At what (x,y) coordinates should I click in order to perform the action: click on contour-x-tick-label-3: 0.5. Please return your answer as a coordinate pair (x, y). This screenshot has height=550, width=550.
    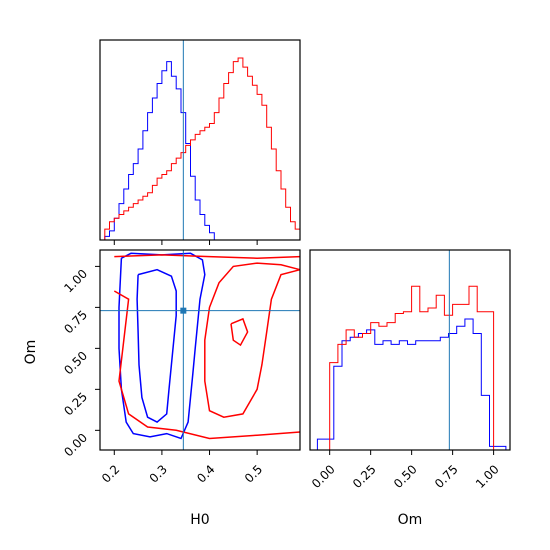
    Looking at the image, I should click on (253, 473).